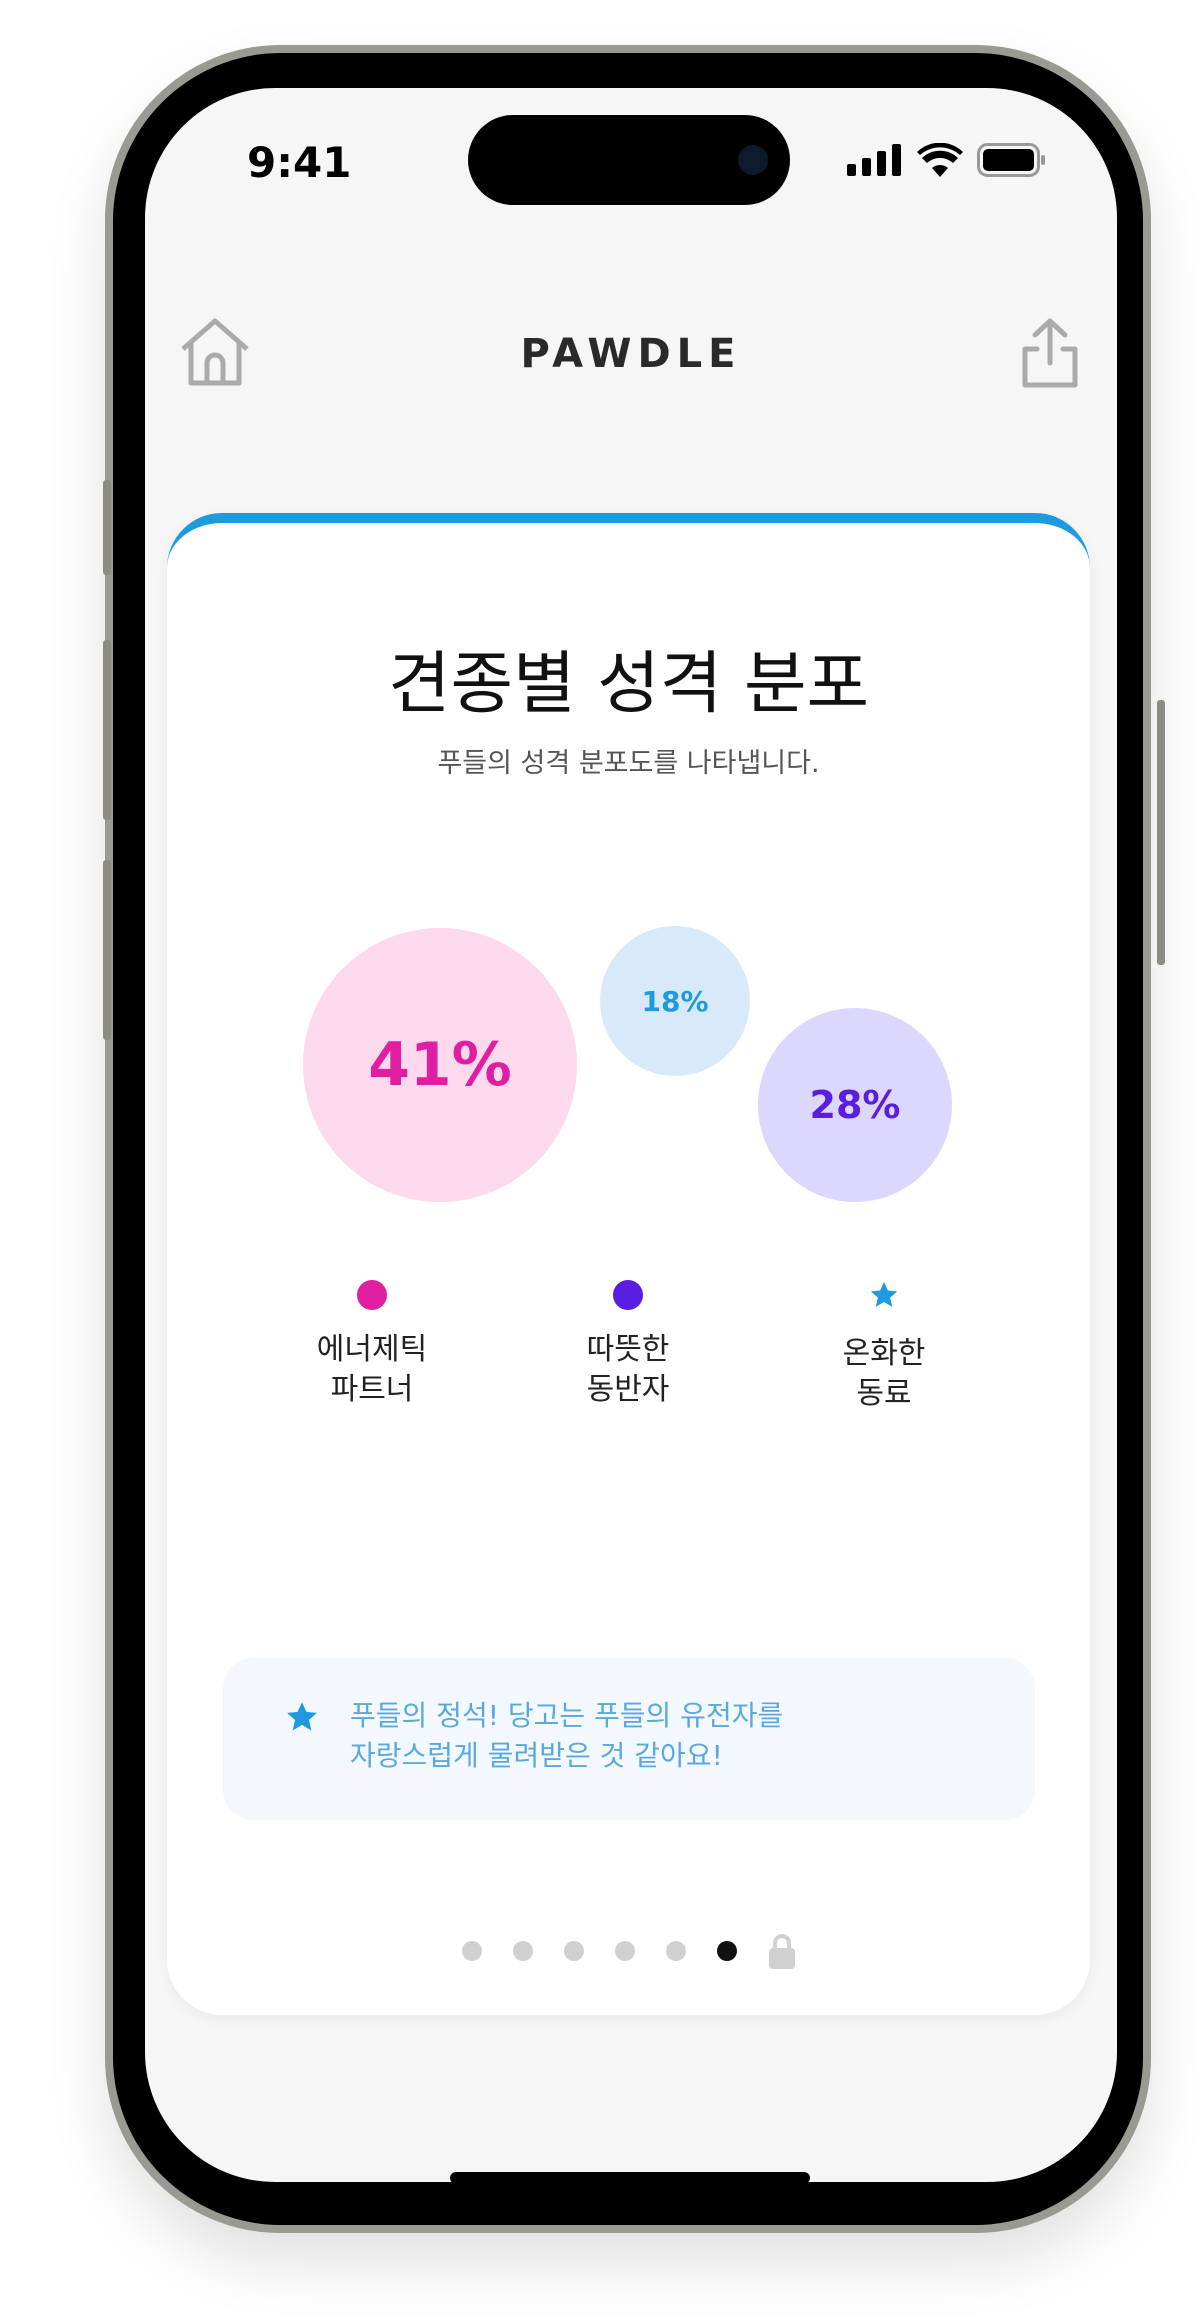 This screenshot has width=1200, height=2319. I want to click on legend-item-gentle: 온화한 동료, so click(884, 1347).